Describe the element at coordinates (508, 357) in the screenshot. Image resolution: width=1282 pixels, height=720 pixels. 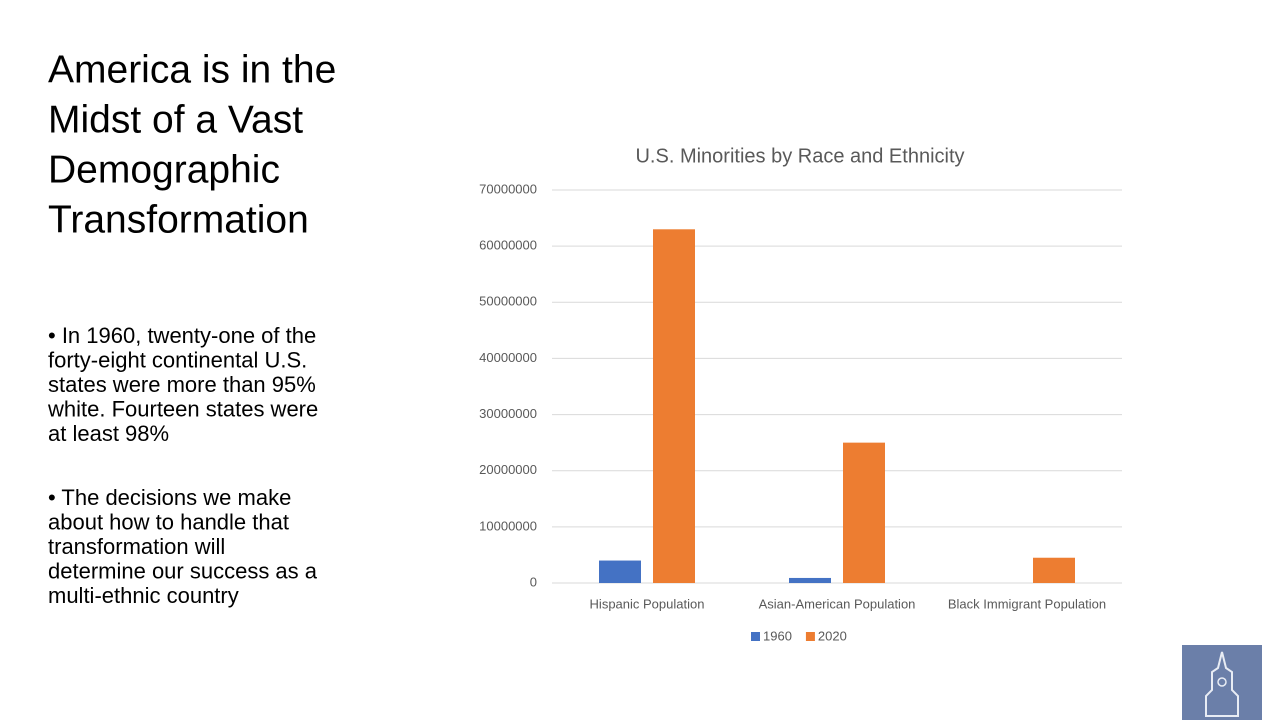
I see `y-tick-label: 40000000` at that location.